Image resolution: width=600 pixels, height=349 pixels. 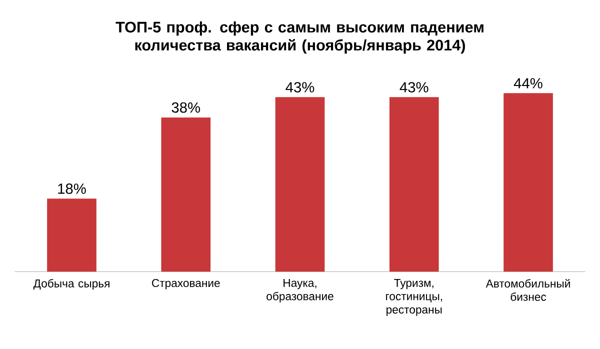 What do you see at coordinates (186, 107) in the screenshot?
I see `data-label: 38%` at bounding box center [186, 107].